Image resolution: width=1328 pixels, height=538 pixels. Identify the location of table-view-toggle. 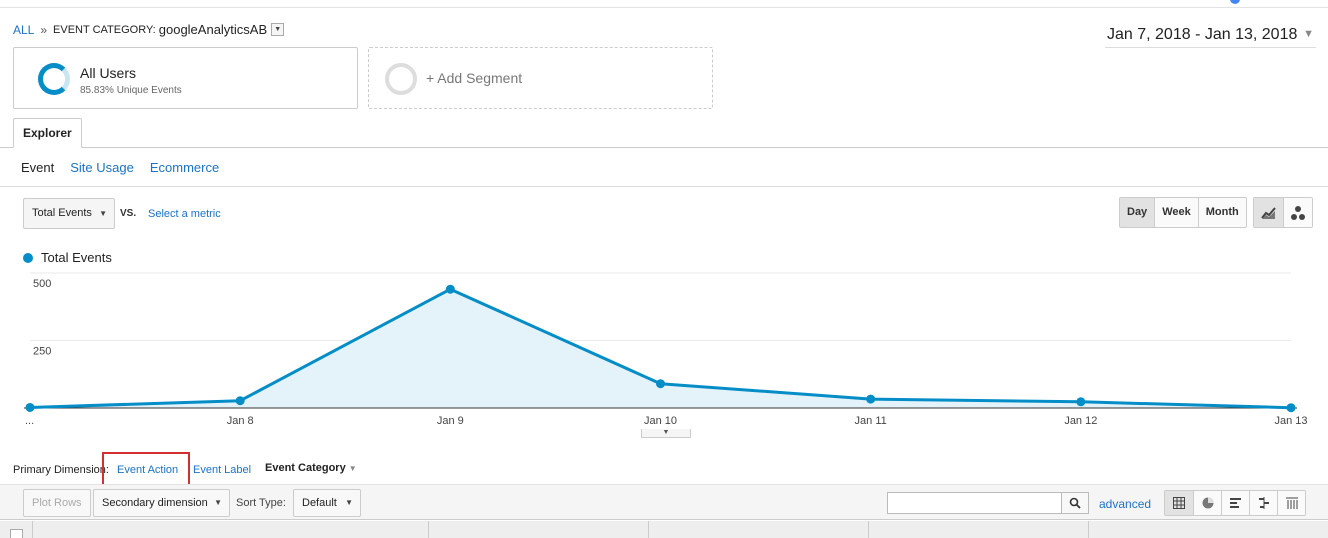
(1235, 503).